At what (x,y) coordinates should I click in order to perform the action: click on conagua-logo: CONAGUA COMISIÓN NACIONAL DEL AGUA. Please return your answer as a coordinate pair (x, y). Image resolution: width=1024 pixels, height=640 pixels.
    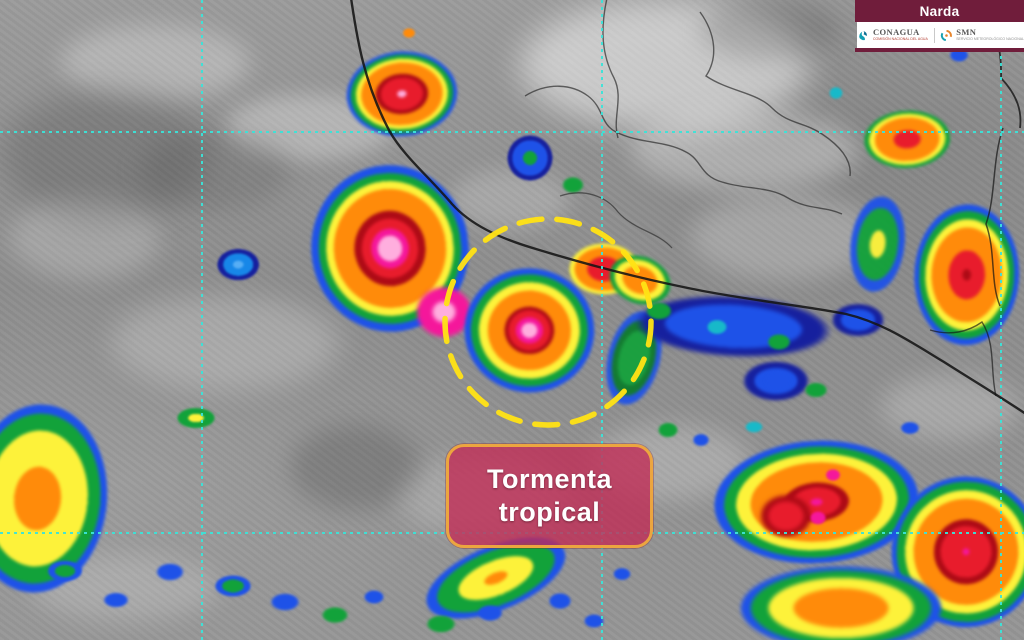
    Looking at the image, I should click on (892, 34).